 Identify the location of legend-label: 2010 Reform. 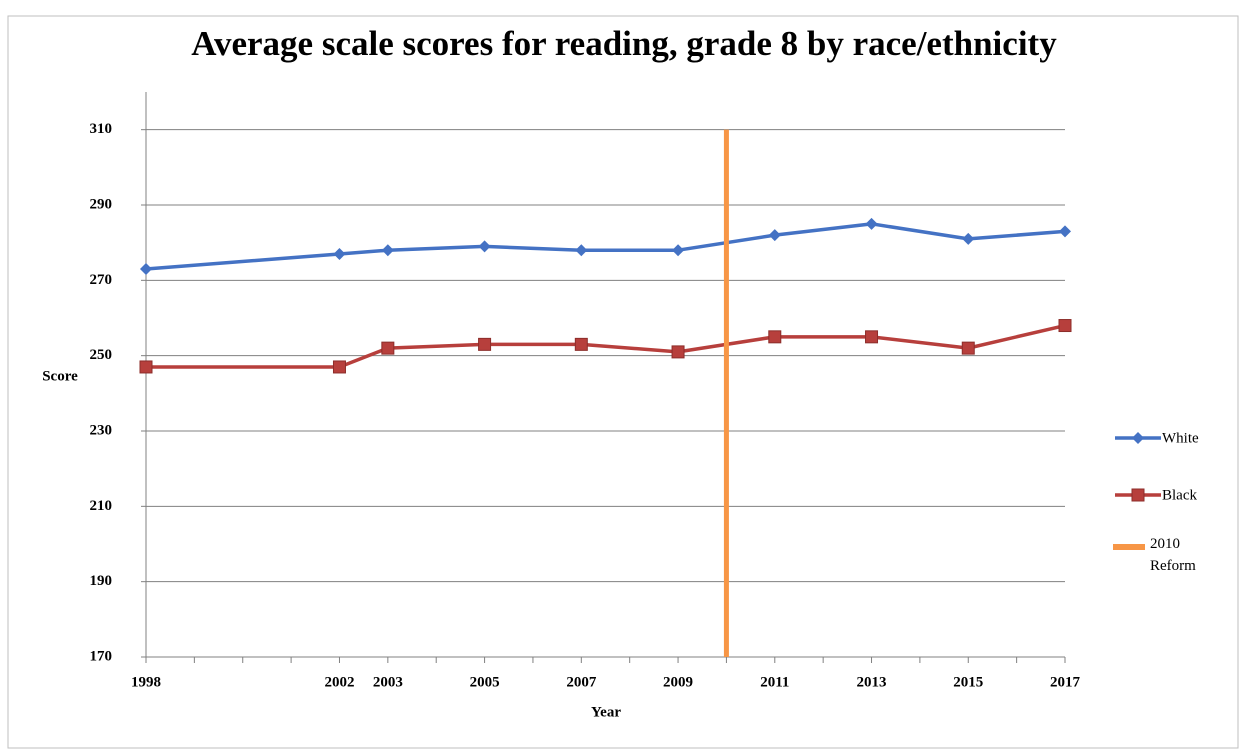
(1173, 555).